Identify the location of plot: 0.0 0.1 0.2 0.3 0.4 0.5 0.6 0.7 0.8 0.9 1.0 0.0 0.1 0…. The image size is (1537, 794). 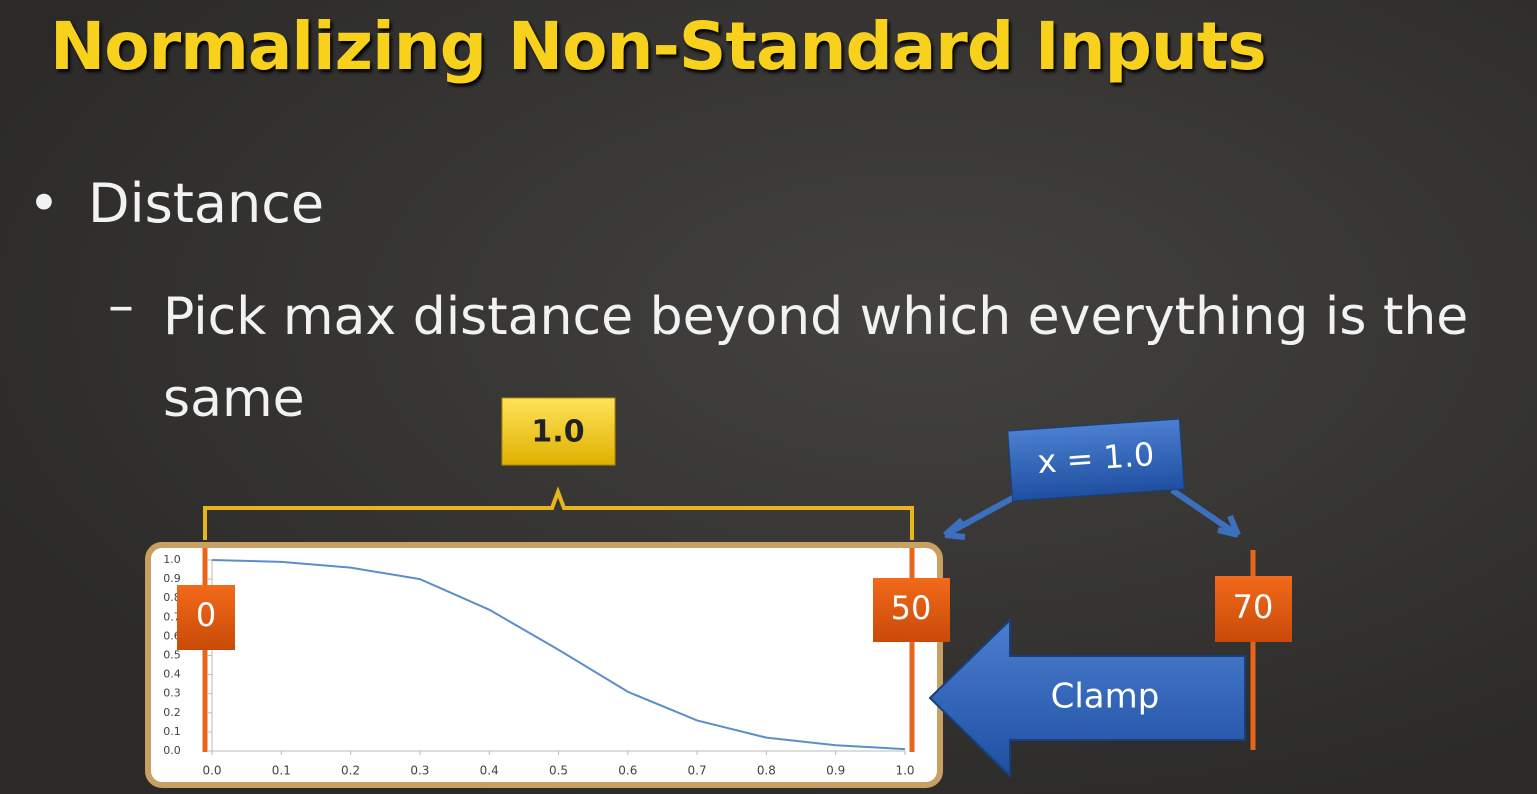
(538, 665).